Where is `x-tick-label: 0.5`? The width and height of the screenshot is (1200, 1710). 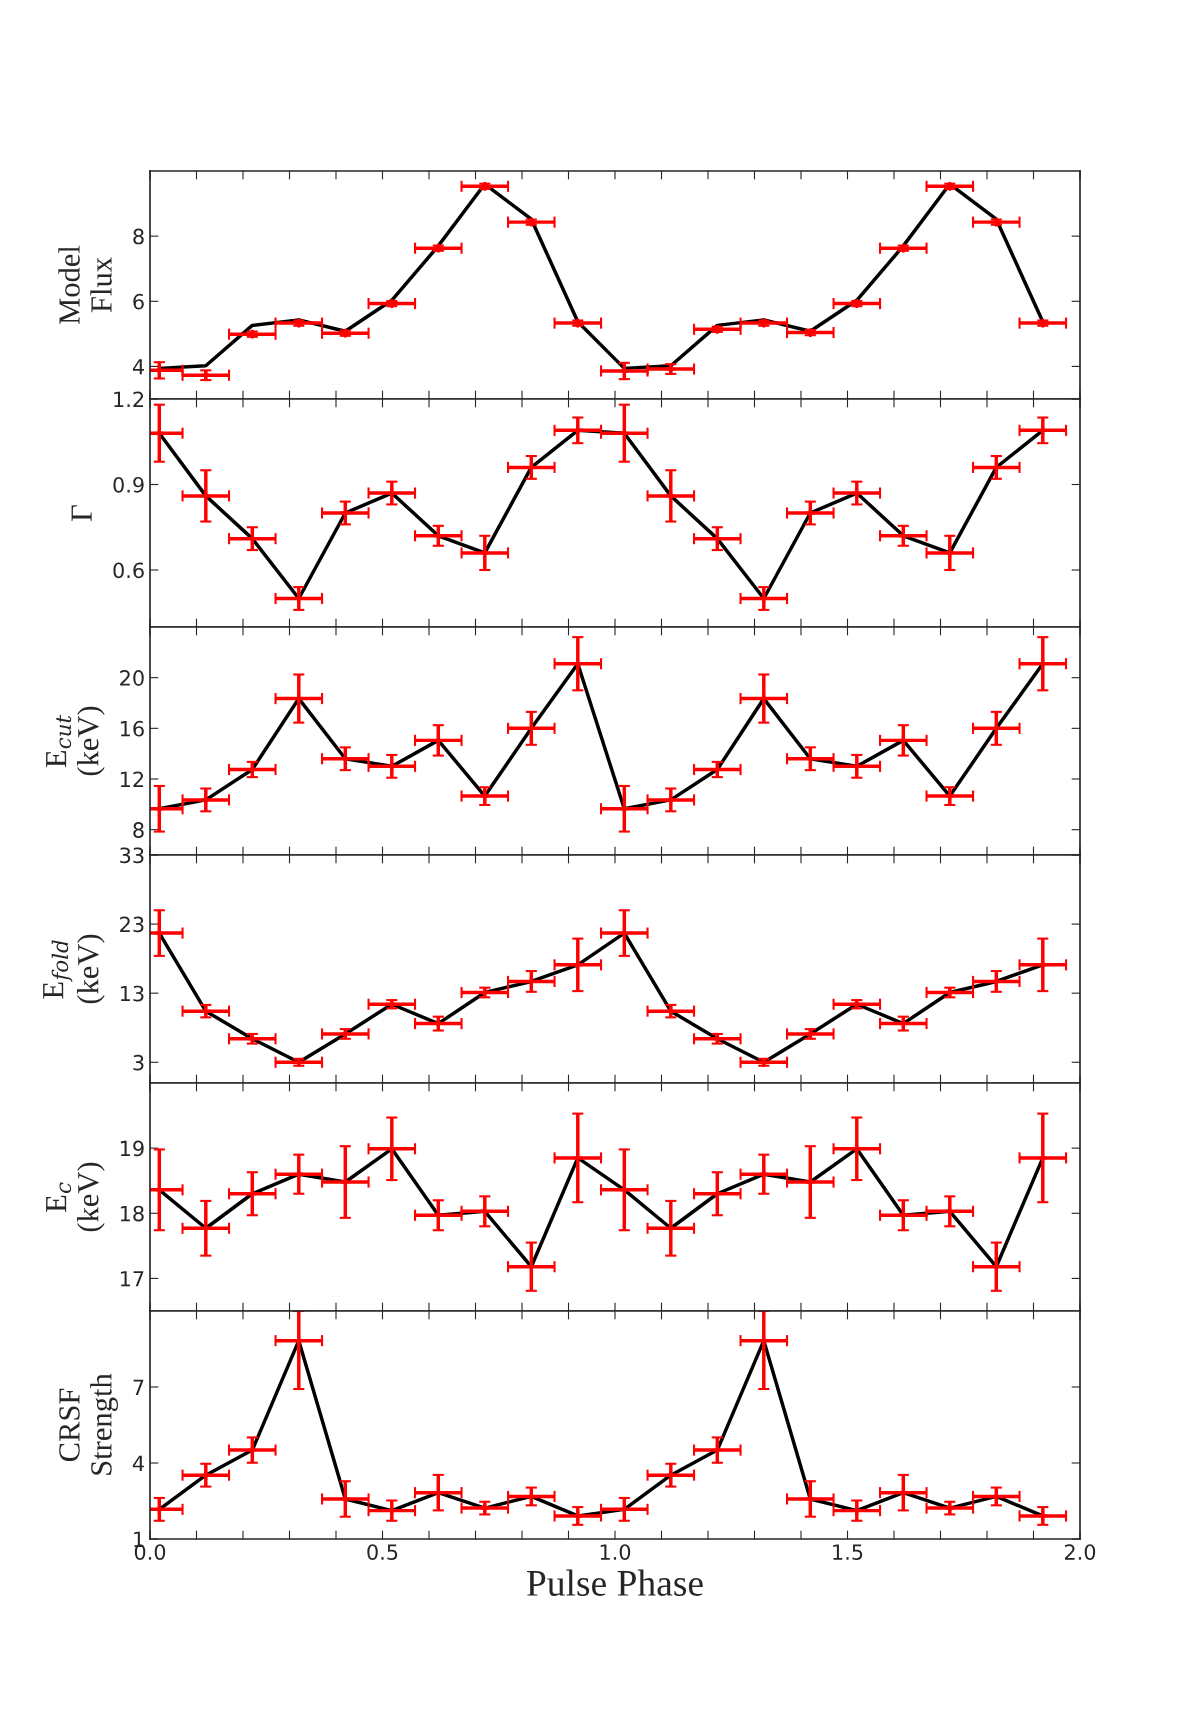 x-tick-label: 0.5 is located at coordinates (382, 1552).